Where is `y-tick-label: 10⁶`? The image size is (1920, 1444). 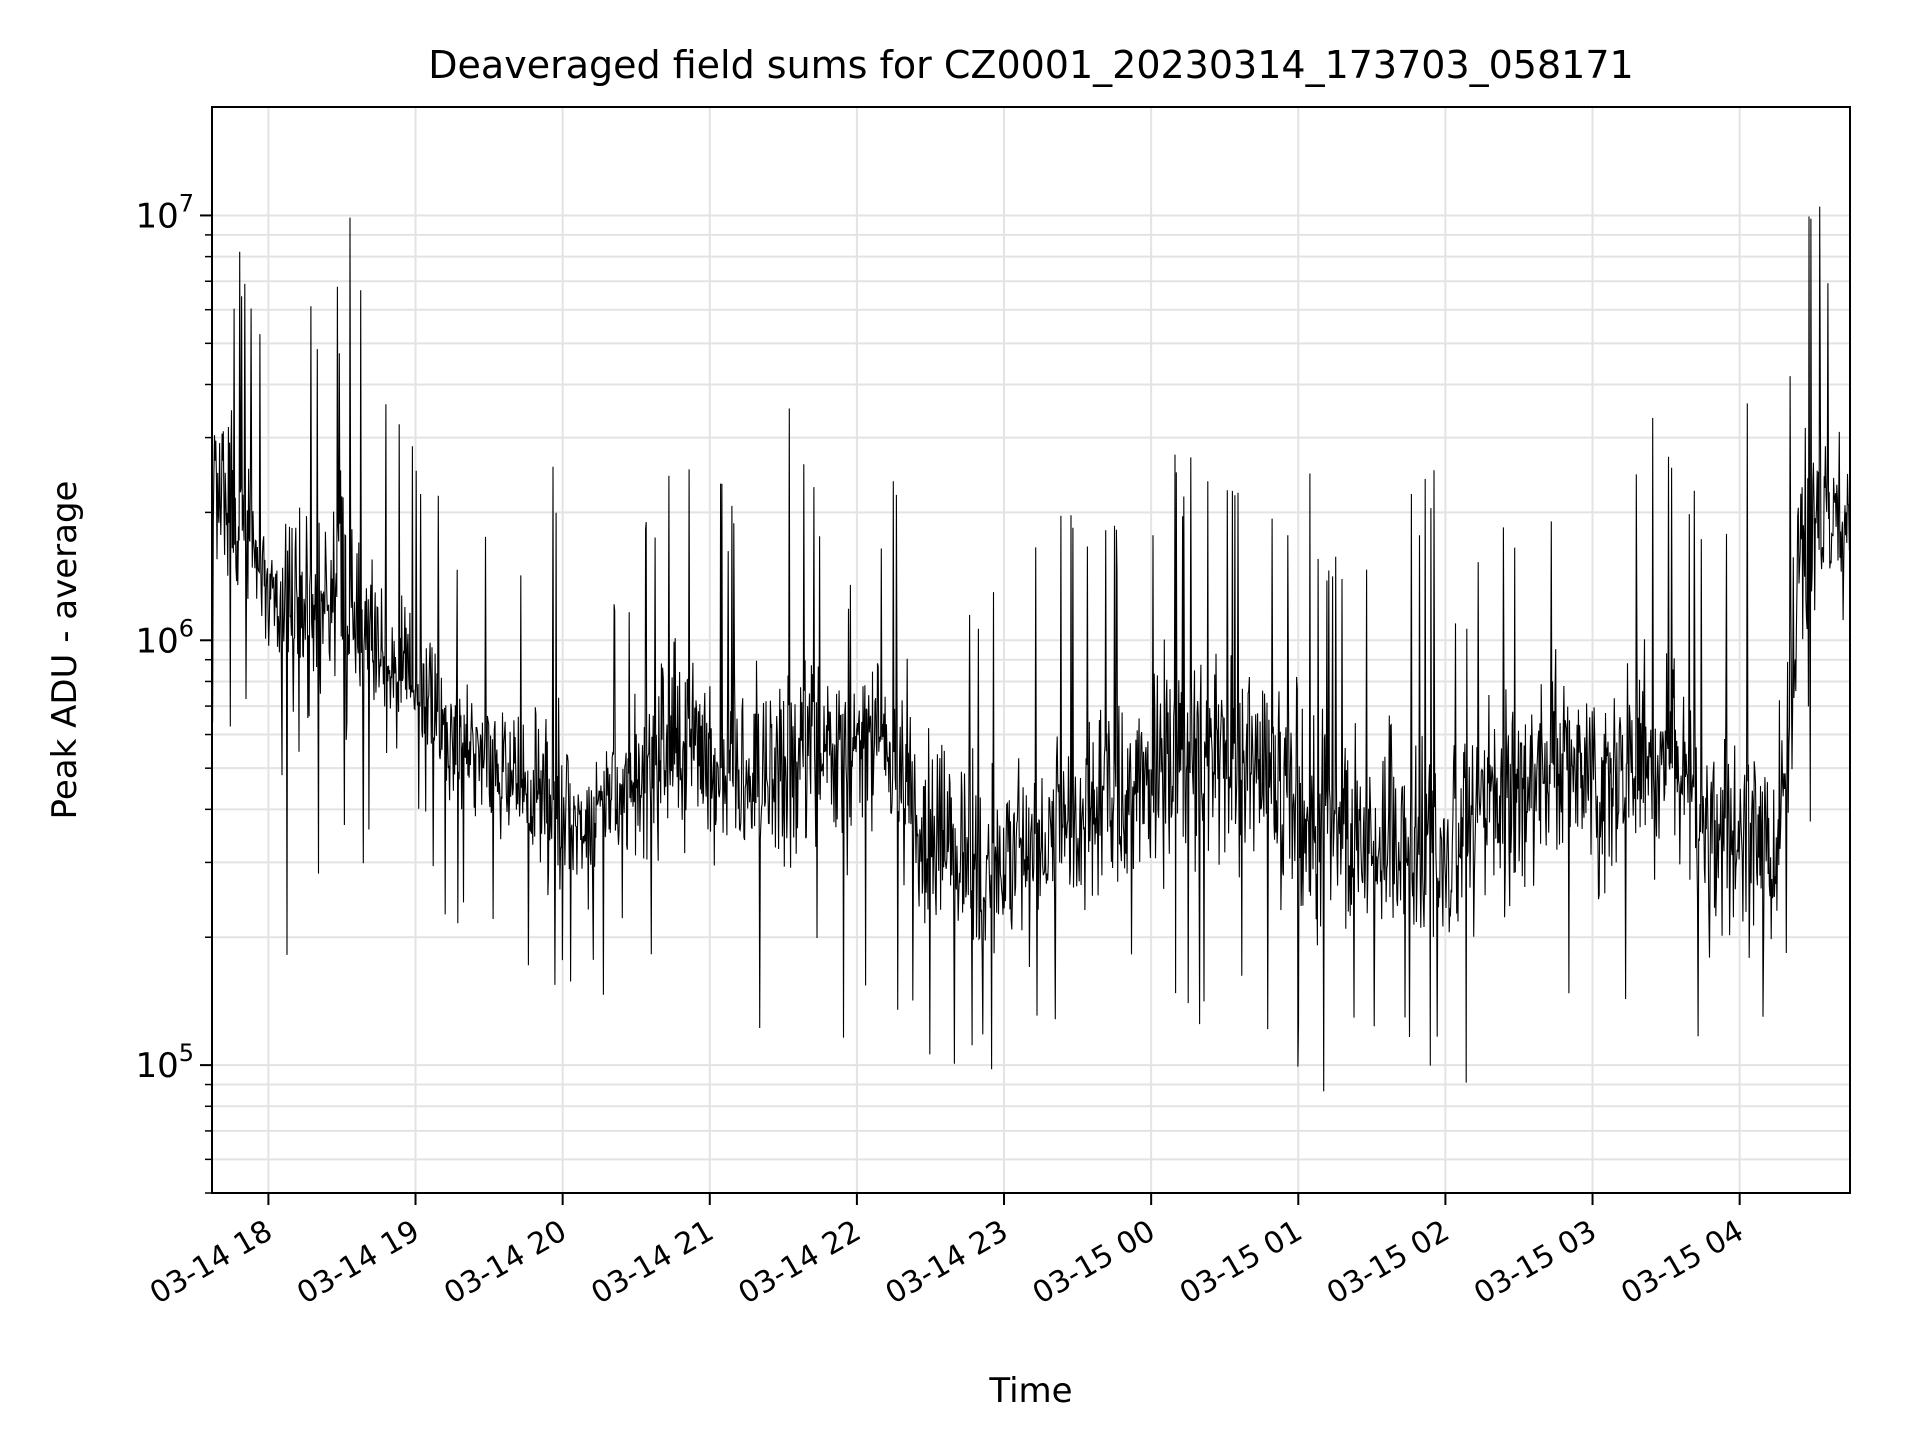
y-tick-label: 10⁶ is located at coordinates (164, 637).